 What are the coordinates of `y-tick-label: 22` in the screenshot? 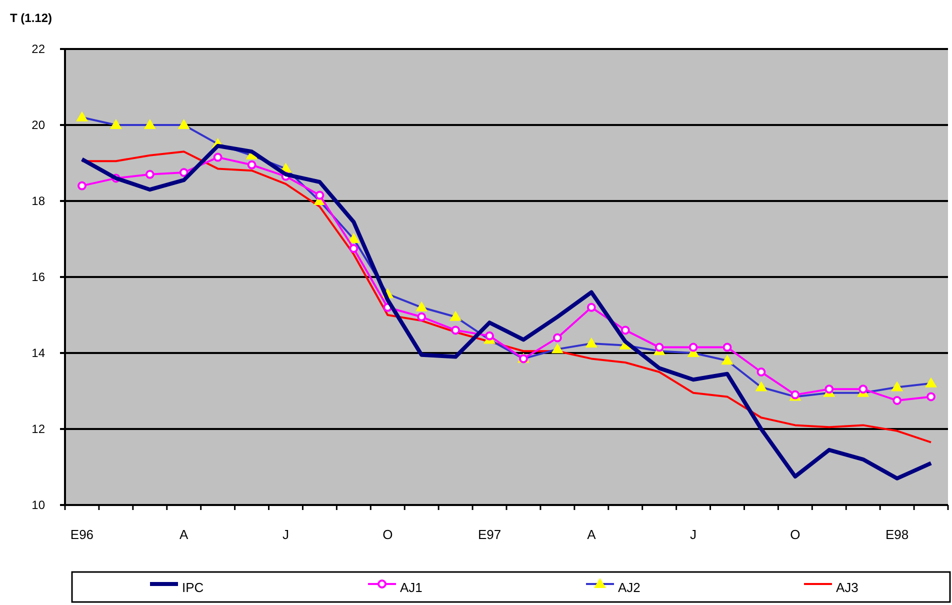 It's located at (39, 49).